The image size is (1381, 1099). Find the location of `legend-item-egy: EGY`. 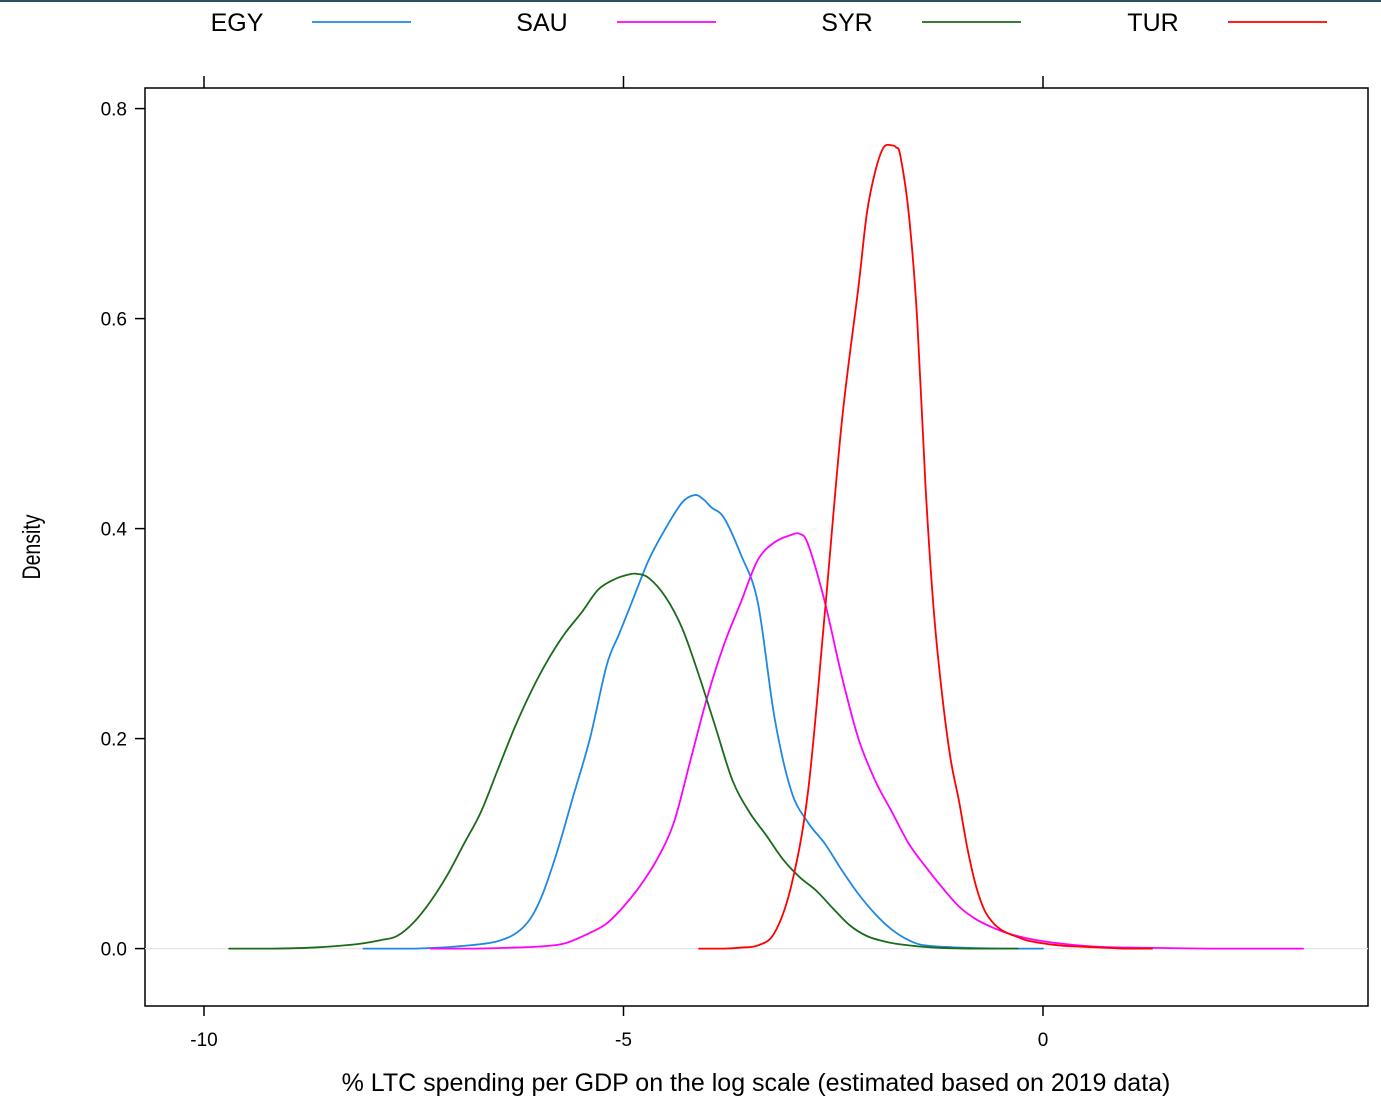

legend-item-egy: EGY is located at coordinates (311, 23).